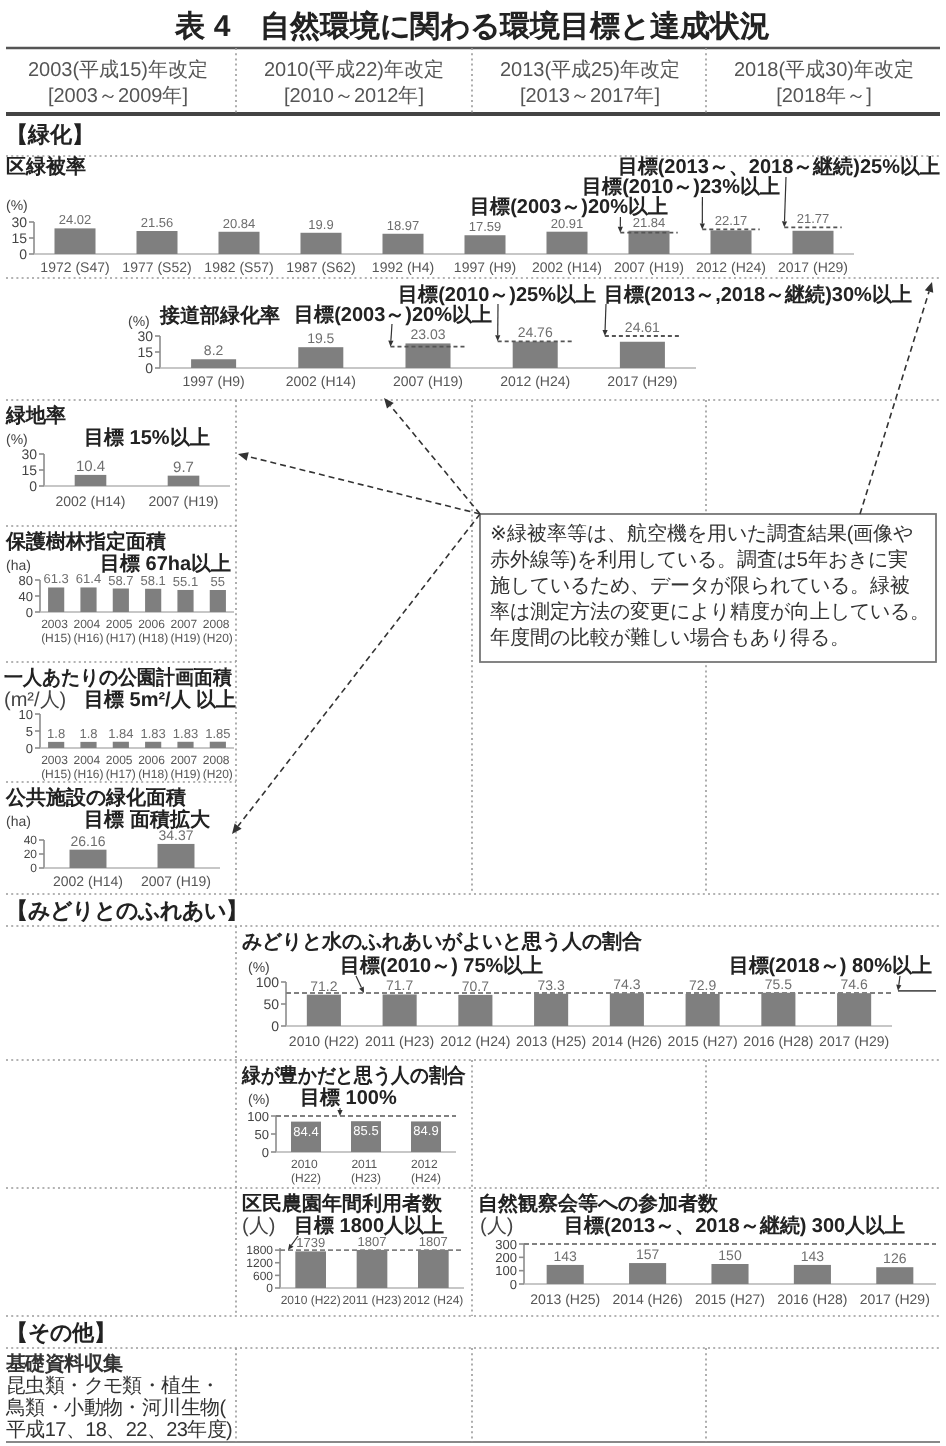  What do you see at coordinates (46, 167) in the screenshot?
I see `chart-title: 区緑被率` at bounding box center [46, 167].